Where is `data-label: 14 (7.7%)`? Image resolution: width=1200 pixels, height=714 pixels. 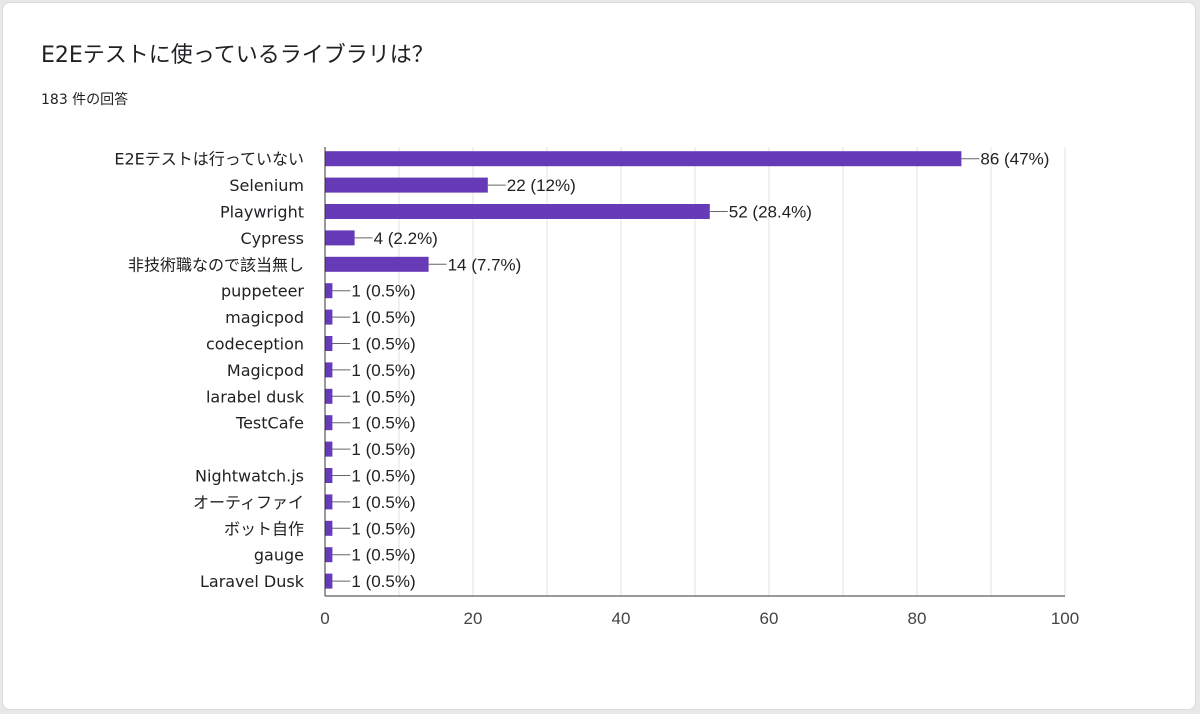
data-label: 14 (7.7%) is located at coordinates (485, 264).